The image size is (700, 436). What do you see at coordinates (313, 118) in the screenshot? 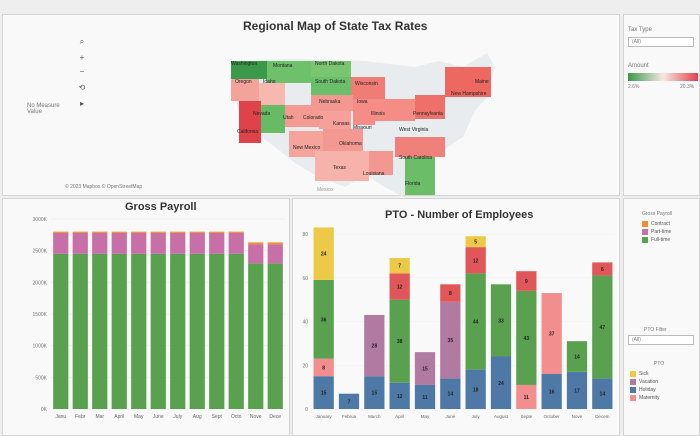
I see `state-label: Colorado` at bounding box center [313, 118].